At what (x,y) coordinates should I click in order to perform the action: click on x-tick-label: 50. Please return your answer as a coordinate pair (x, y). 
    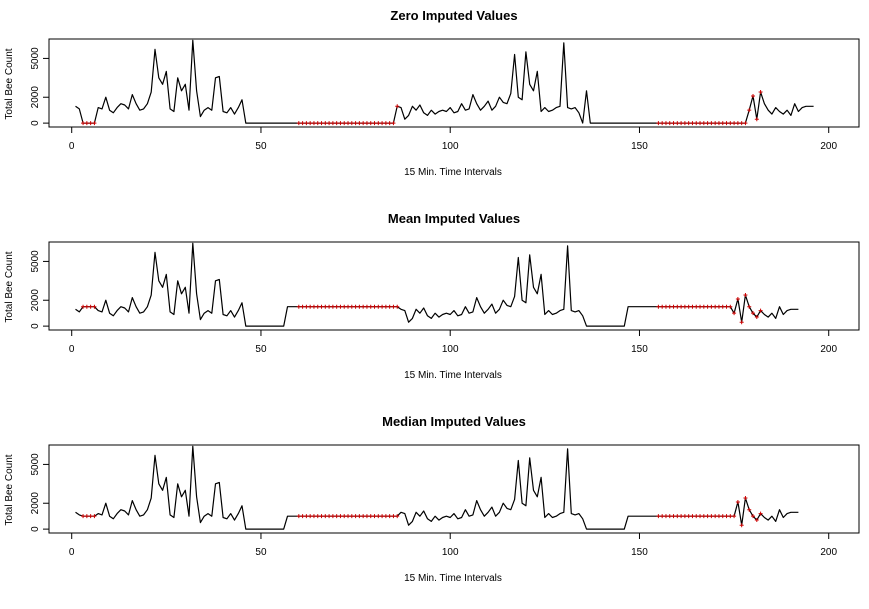
    Looking at the image, I should click on (261, 146).